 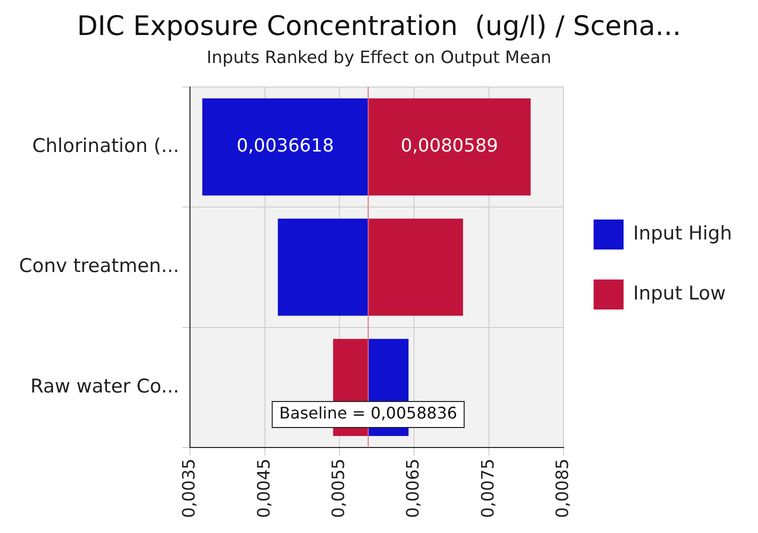 What do you see at coordinates (190, 488) in the screenshot?
I see `x-tick-label: 0,0035` at bounding box center [190, 488].